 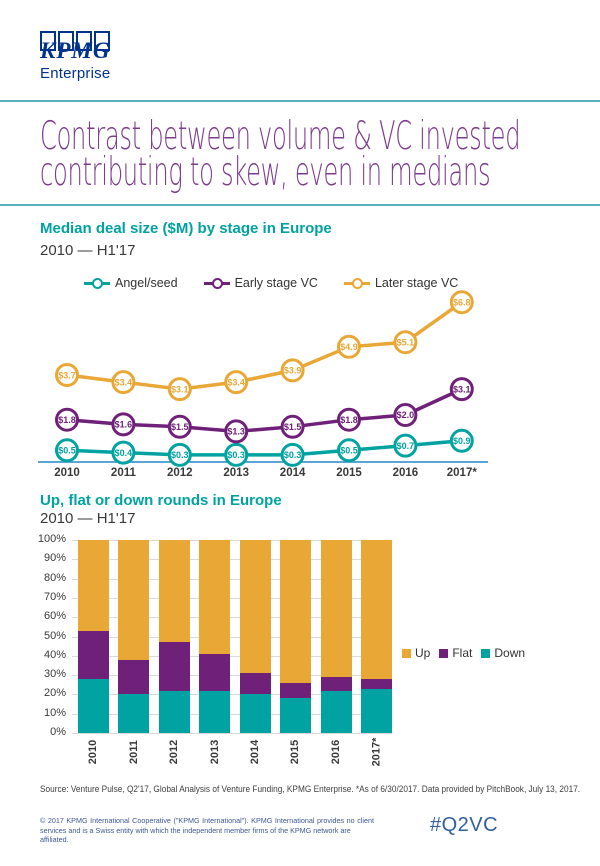 I want to click on y-axis-label: 100%, so click(x=51, y=539).